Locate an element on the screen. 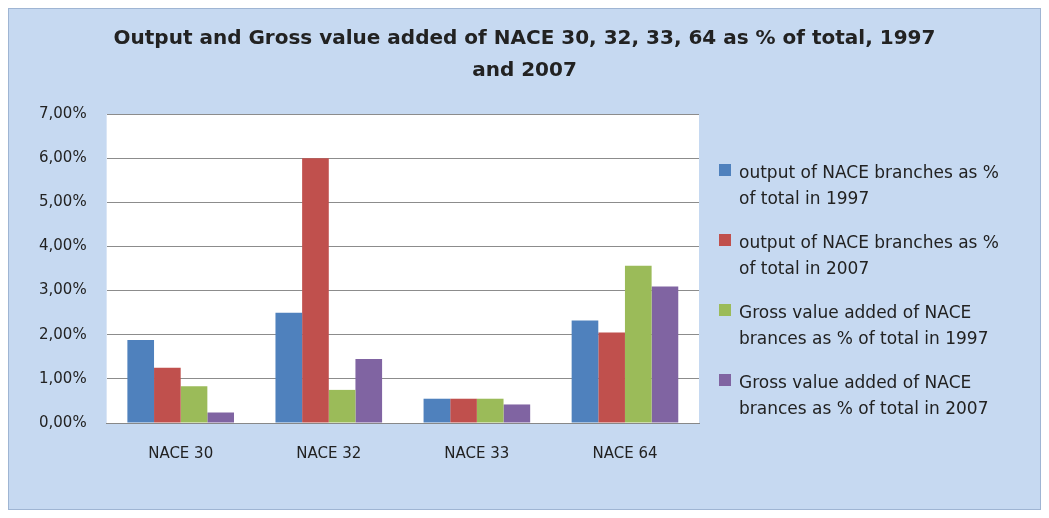 The image size is (1049, 518). legend-label: output of NACE branches as % of total in 2007 is located at coordinates (869, 255).